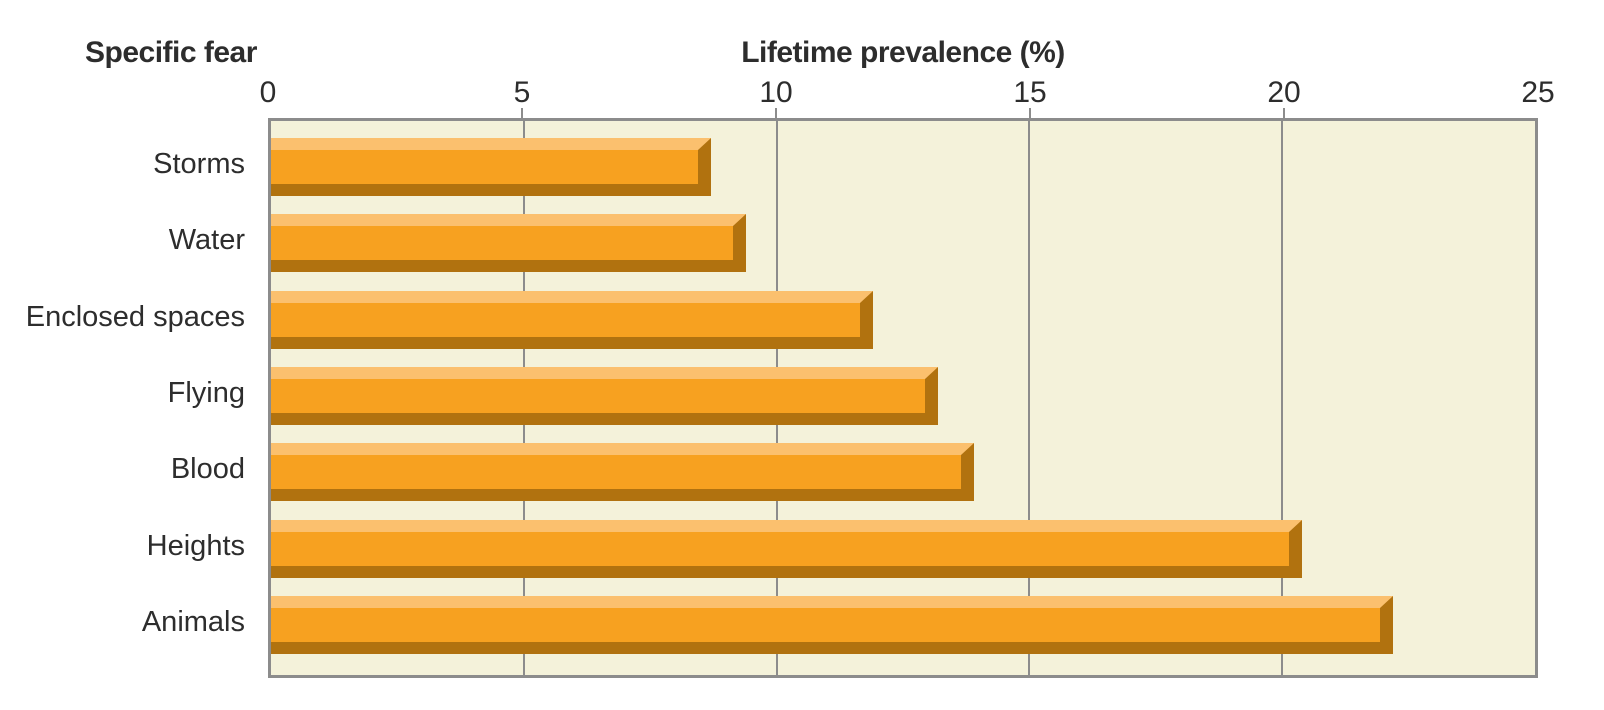 The image size is (1604, 710). Describe the element at coordinates (207, 469) in the screenshot. I see `category-label: Blood` at that location.